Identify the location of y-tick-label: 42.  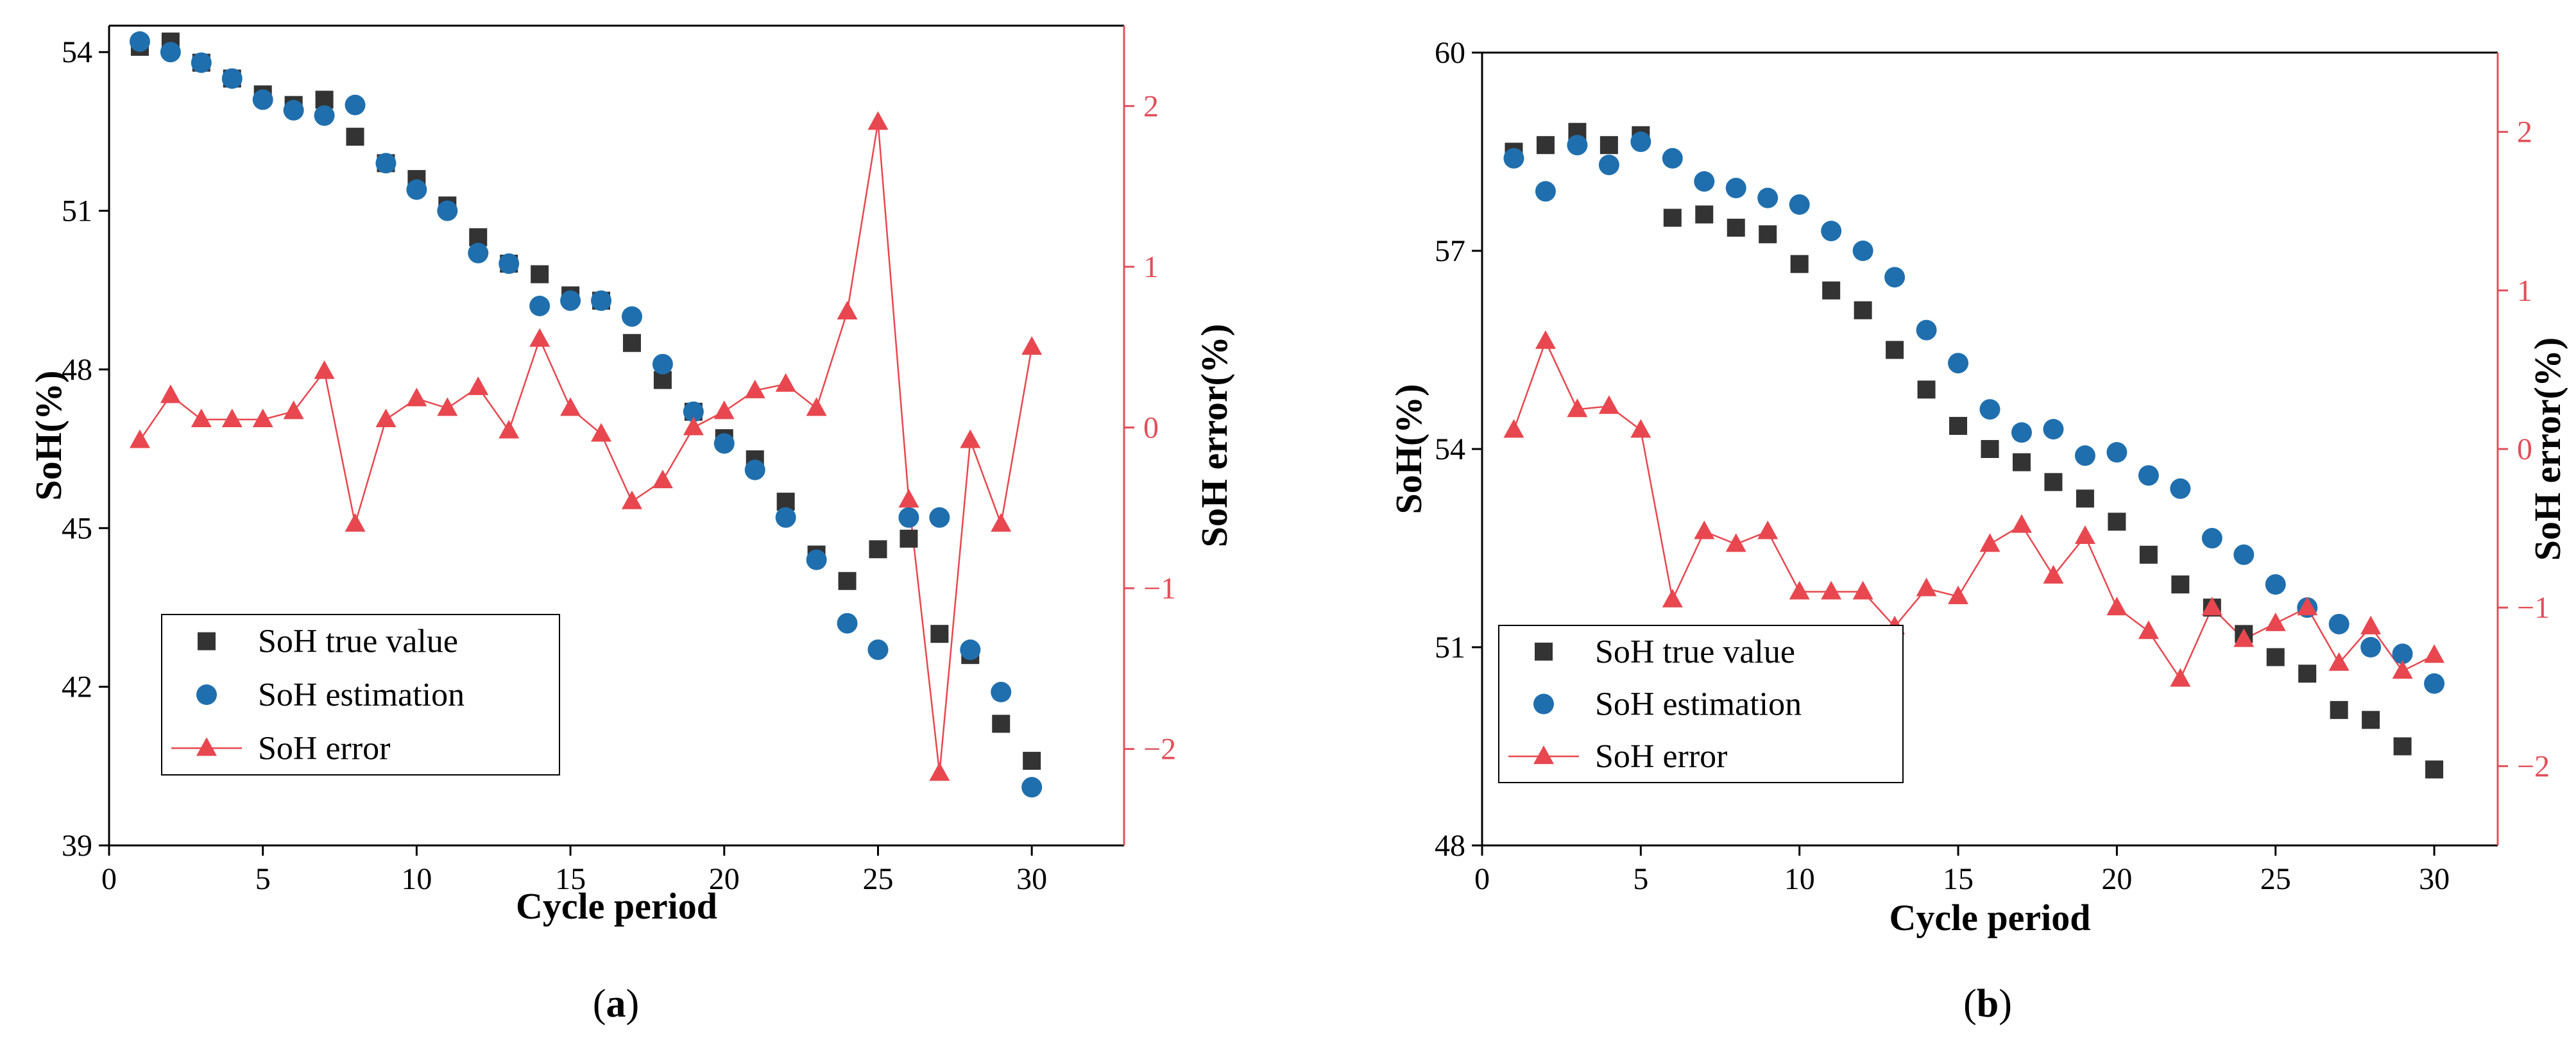
(77, 687).